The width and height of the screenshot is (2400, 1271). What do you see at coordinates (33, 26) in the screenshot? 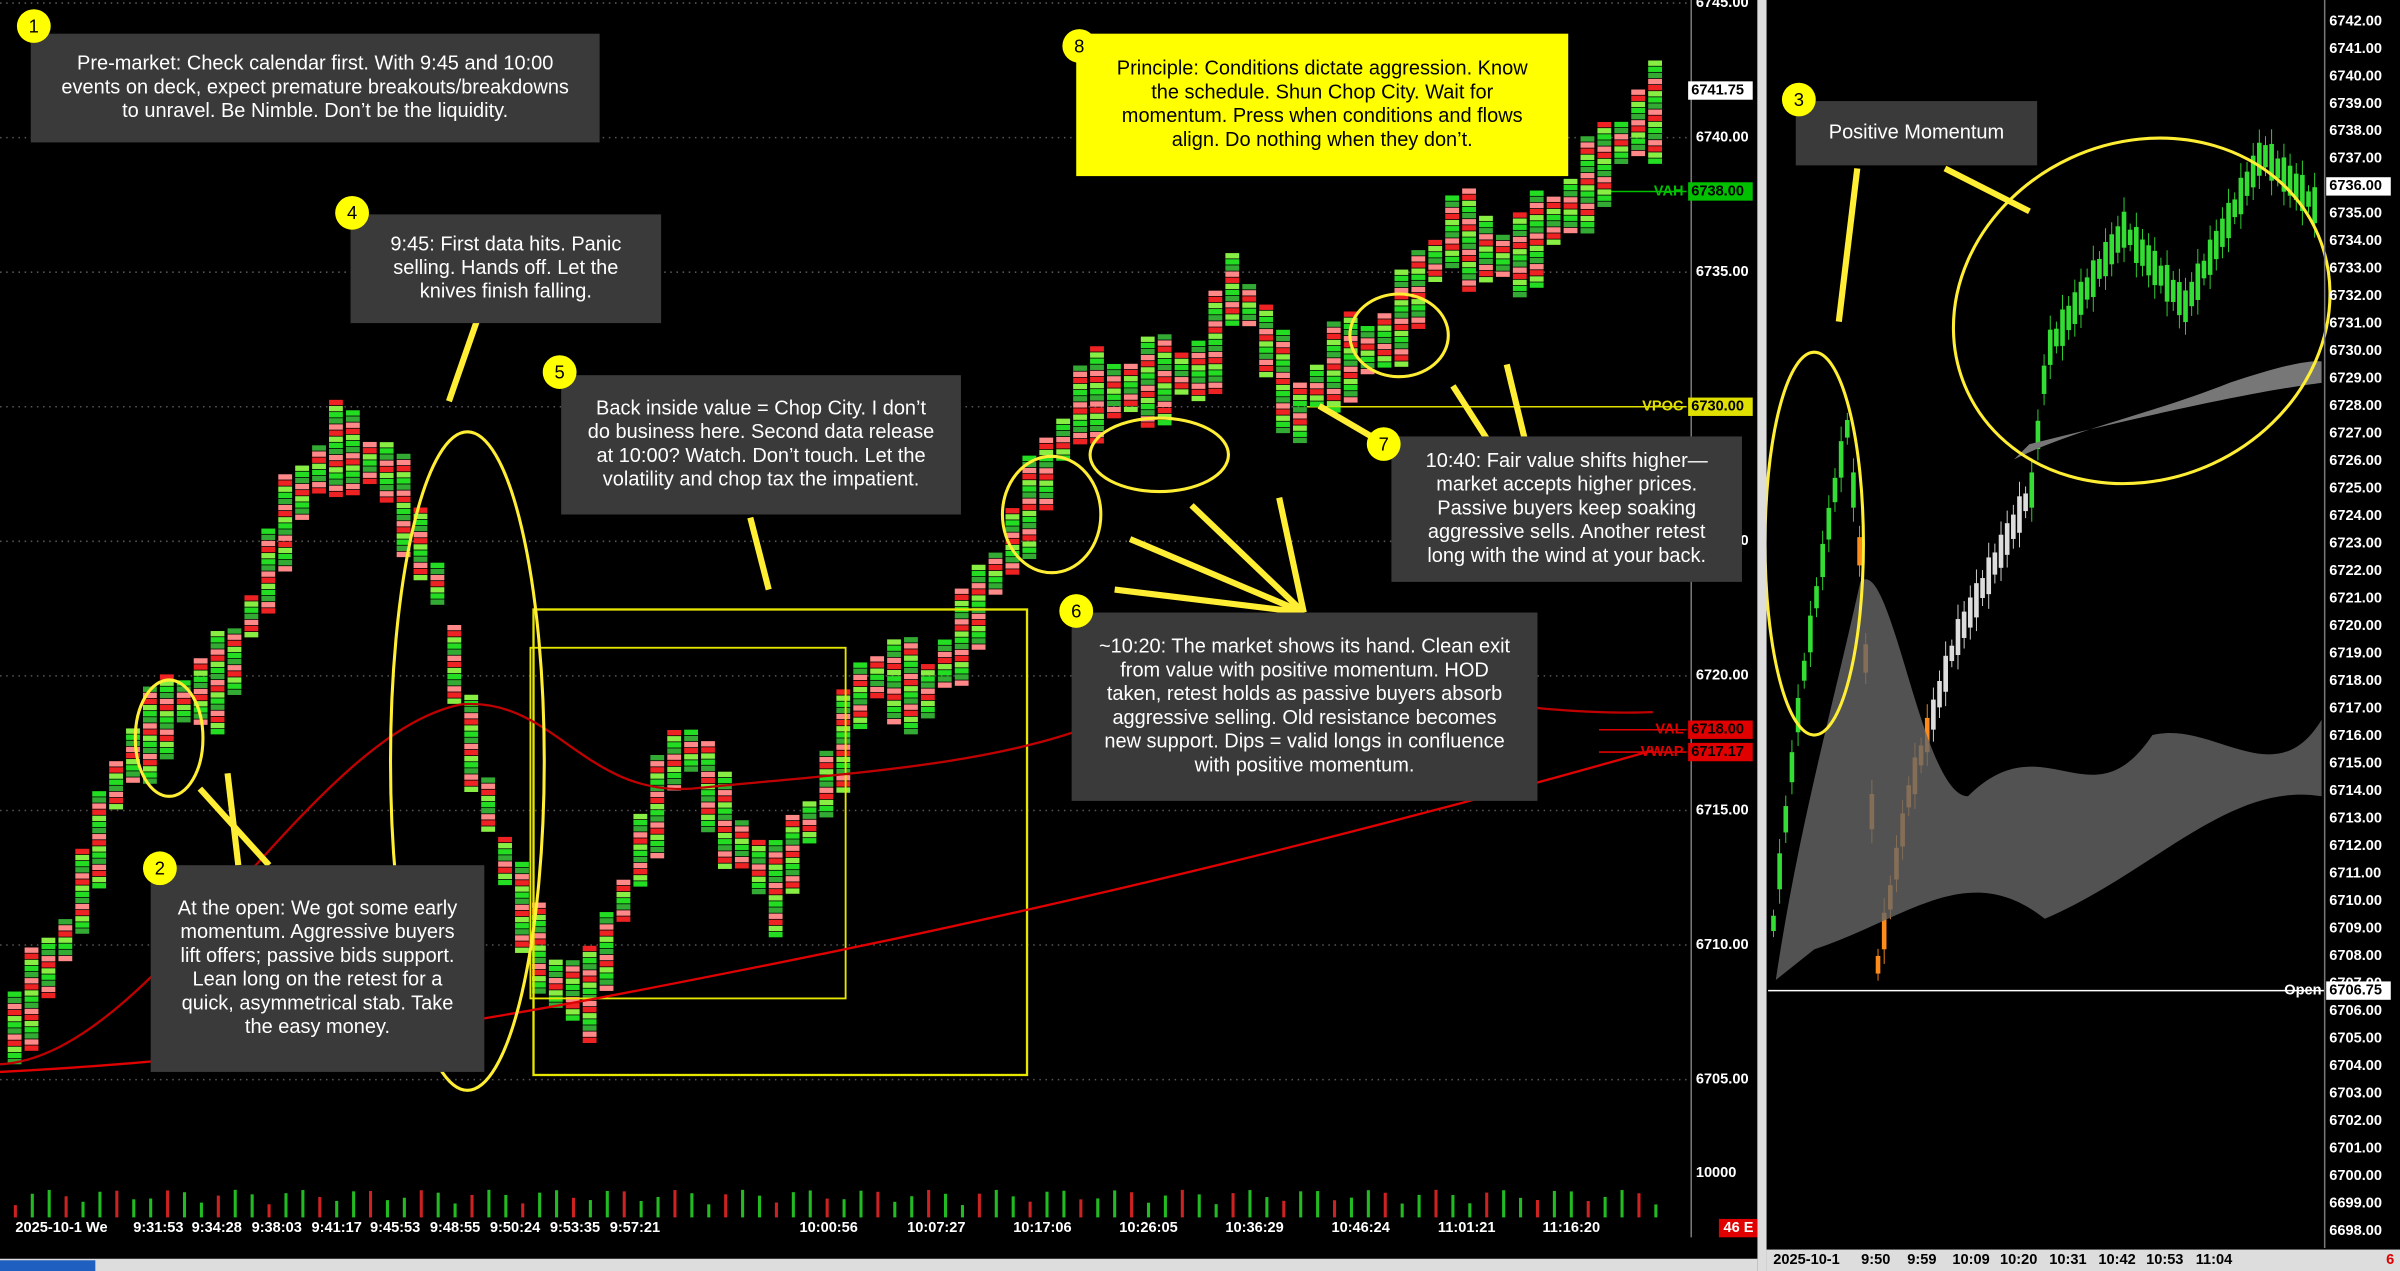
I see `badge` at bounding box center [33, 26].